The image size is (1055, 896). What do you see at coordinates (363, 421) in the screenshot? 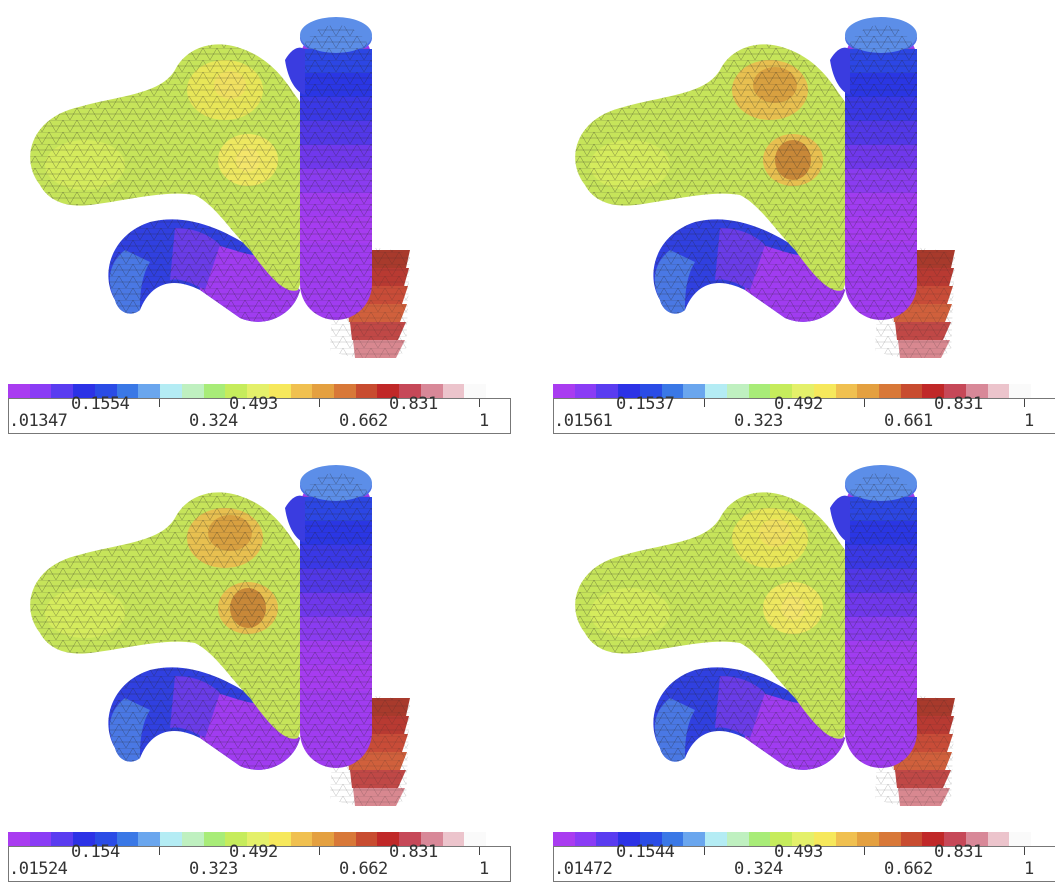
I see `colorbar-label: 0.662` at bounding box center [363, 421].